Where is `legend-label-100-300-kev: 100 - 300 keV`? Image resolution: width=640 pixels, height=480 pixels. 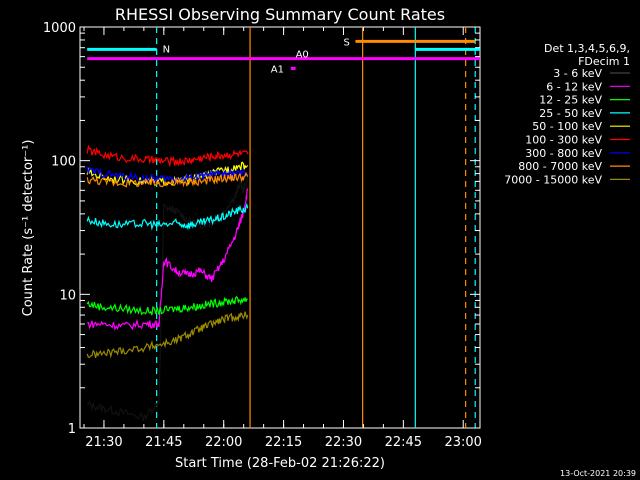 legend-label-100-300-kev: 100 - 300 keV is located at coordinates (563, 140).